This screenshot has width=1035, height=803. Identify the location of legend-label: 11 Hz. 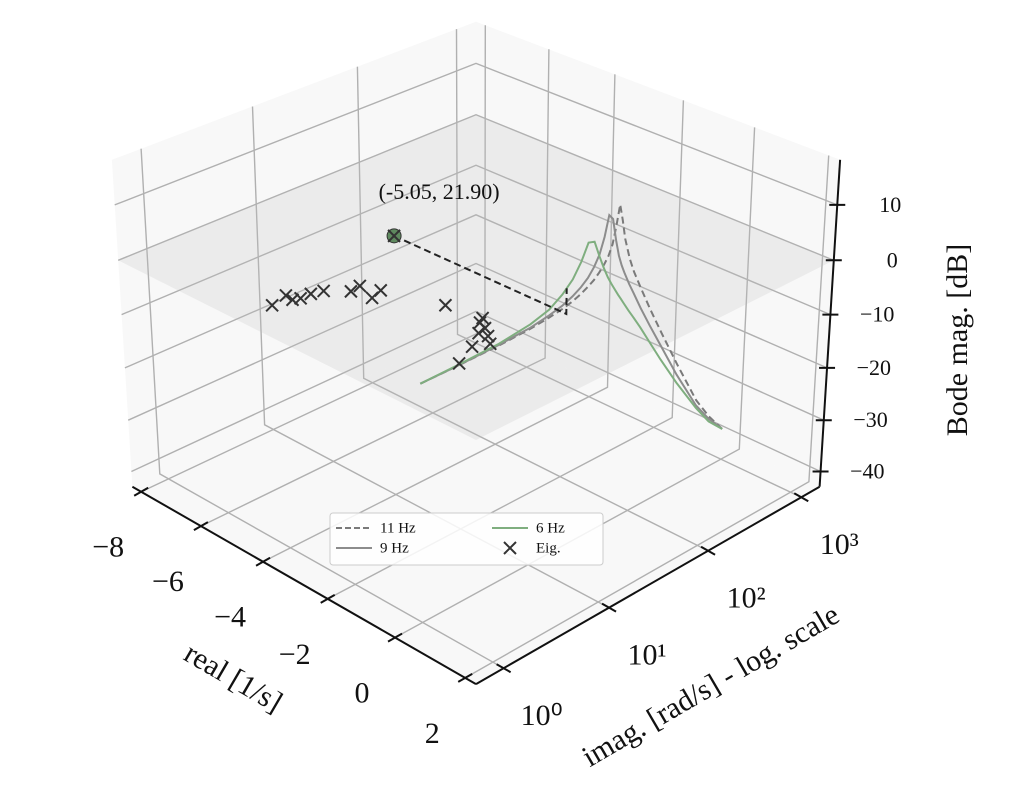
(398, 528).